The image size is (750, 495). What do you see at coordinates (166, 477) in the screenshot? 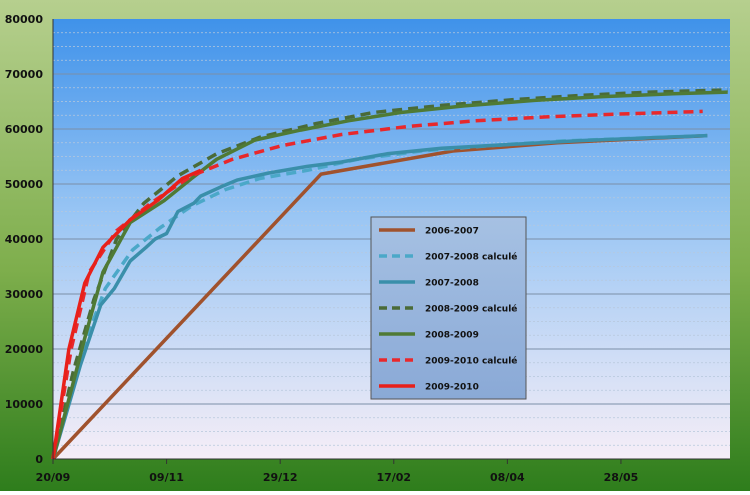
I see `x-tick-label: 09/11` at bounding box center [166, 477].